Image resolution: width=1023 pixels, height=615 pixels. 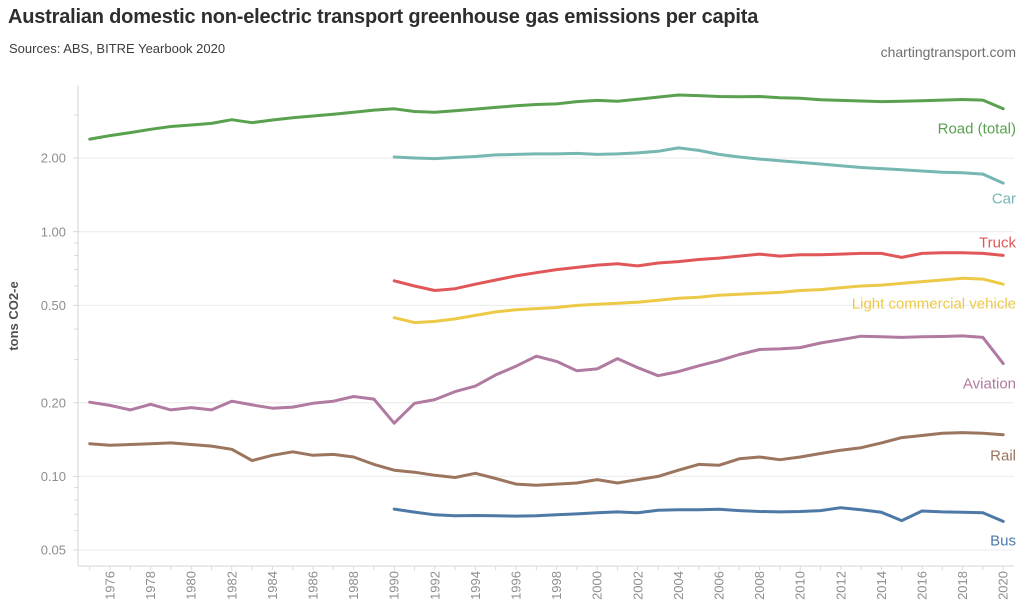 I want to click on y-axis-ticks: 2.00 1.00 0.50 0.20 0.10 0.05, so click(x=59, y=336).